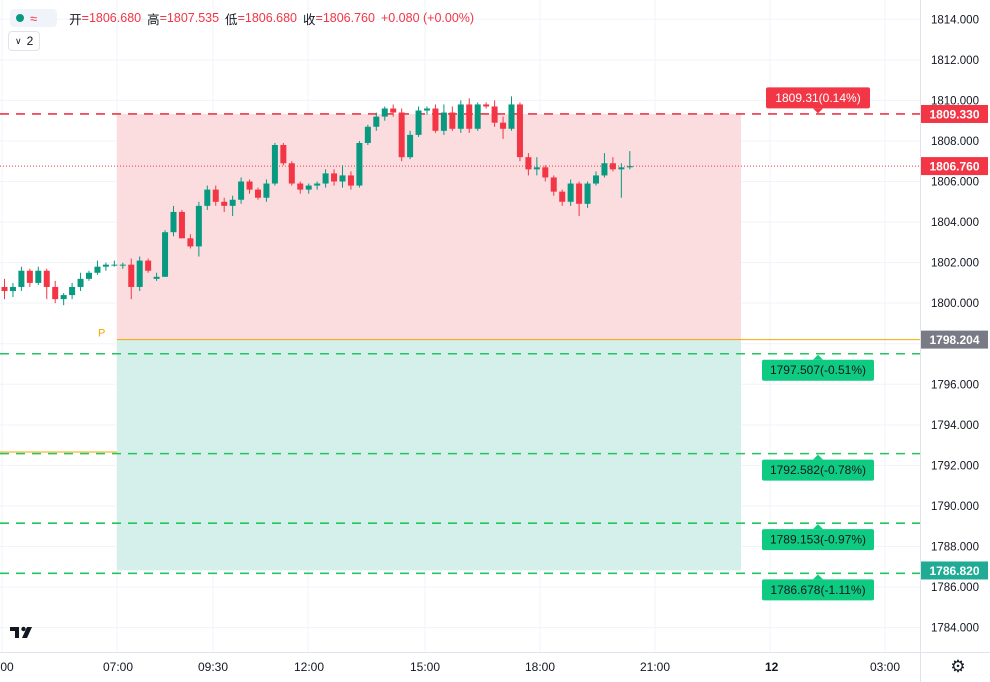  I want to click on series-status-badge: ≈, so click(34, 18).